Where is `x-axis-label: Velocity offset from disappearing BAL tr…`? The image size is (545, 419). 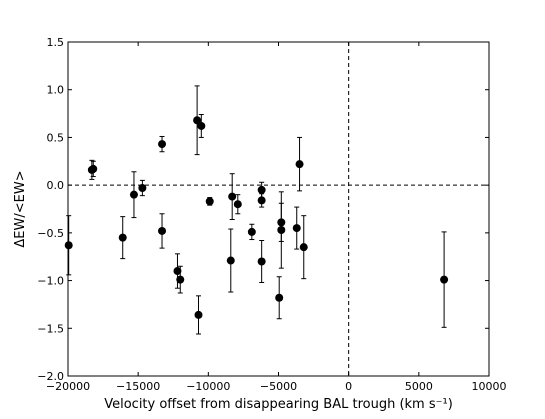
x-axis-label: Velocity offset from disappearing BAL tr… is located at coordinates (278, 404).